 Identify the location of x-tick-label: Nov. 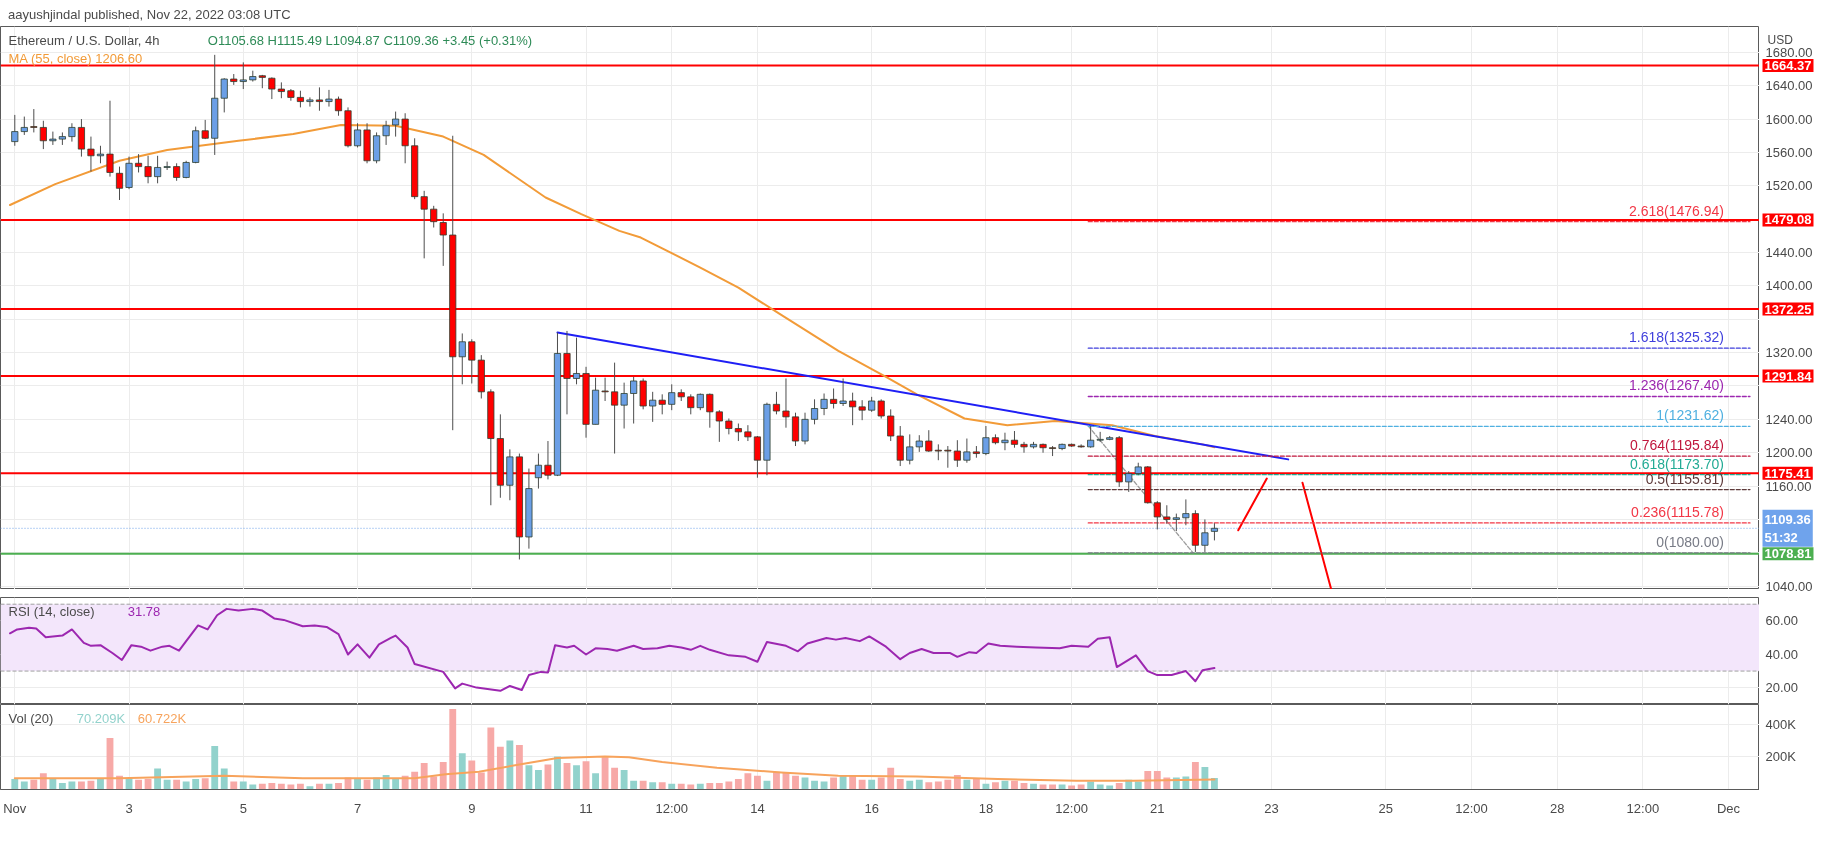
(15, 808).